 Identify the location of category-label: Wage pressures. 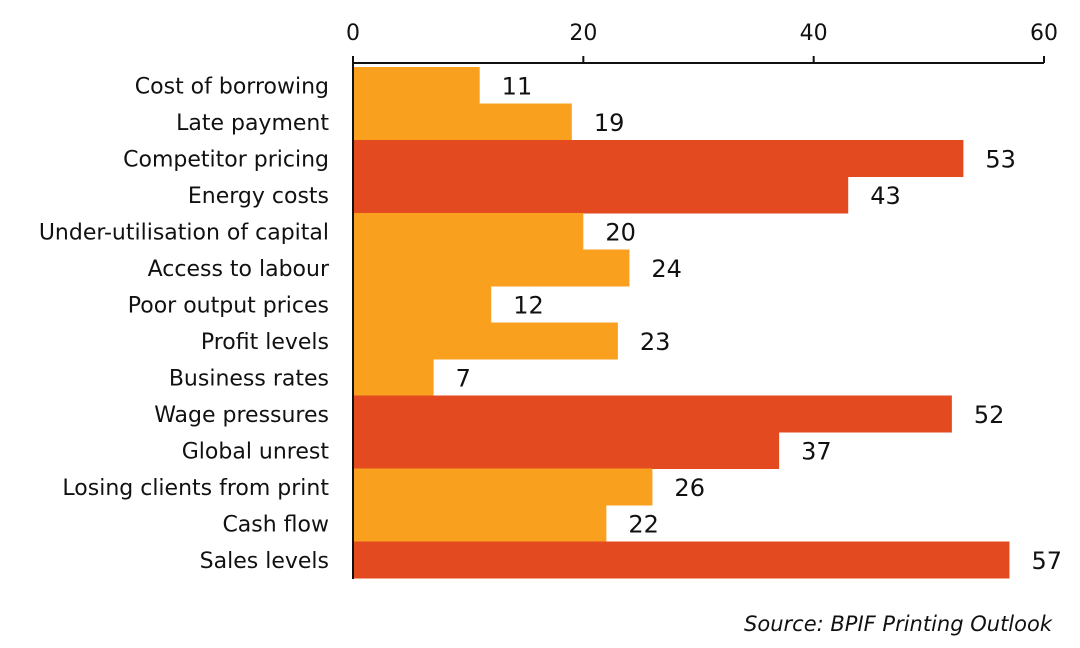
(241, 415).